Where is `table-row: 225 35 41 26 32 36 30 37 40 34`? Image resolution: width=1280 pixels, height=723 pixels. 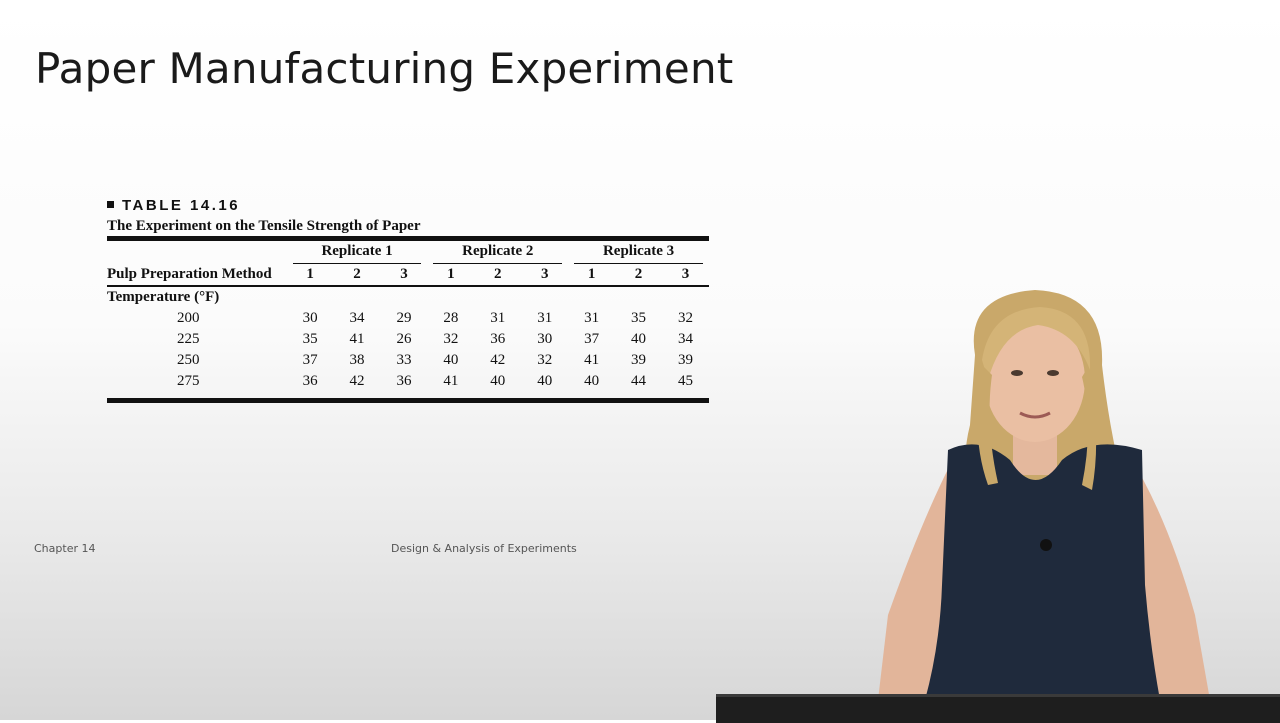 table-row: 225 35 41 26 32 36 30 37 40 34 is located at coordinates (408, 339).